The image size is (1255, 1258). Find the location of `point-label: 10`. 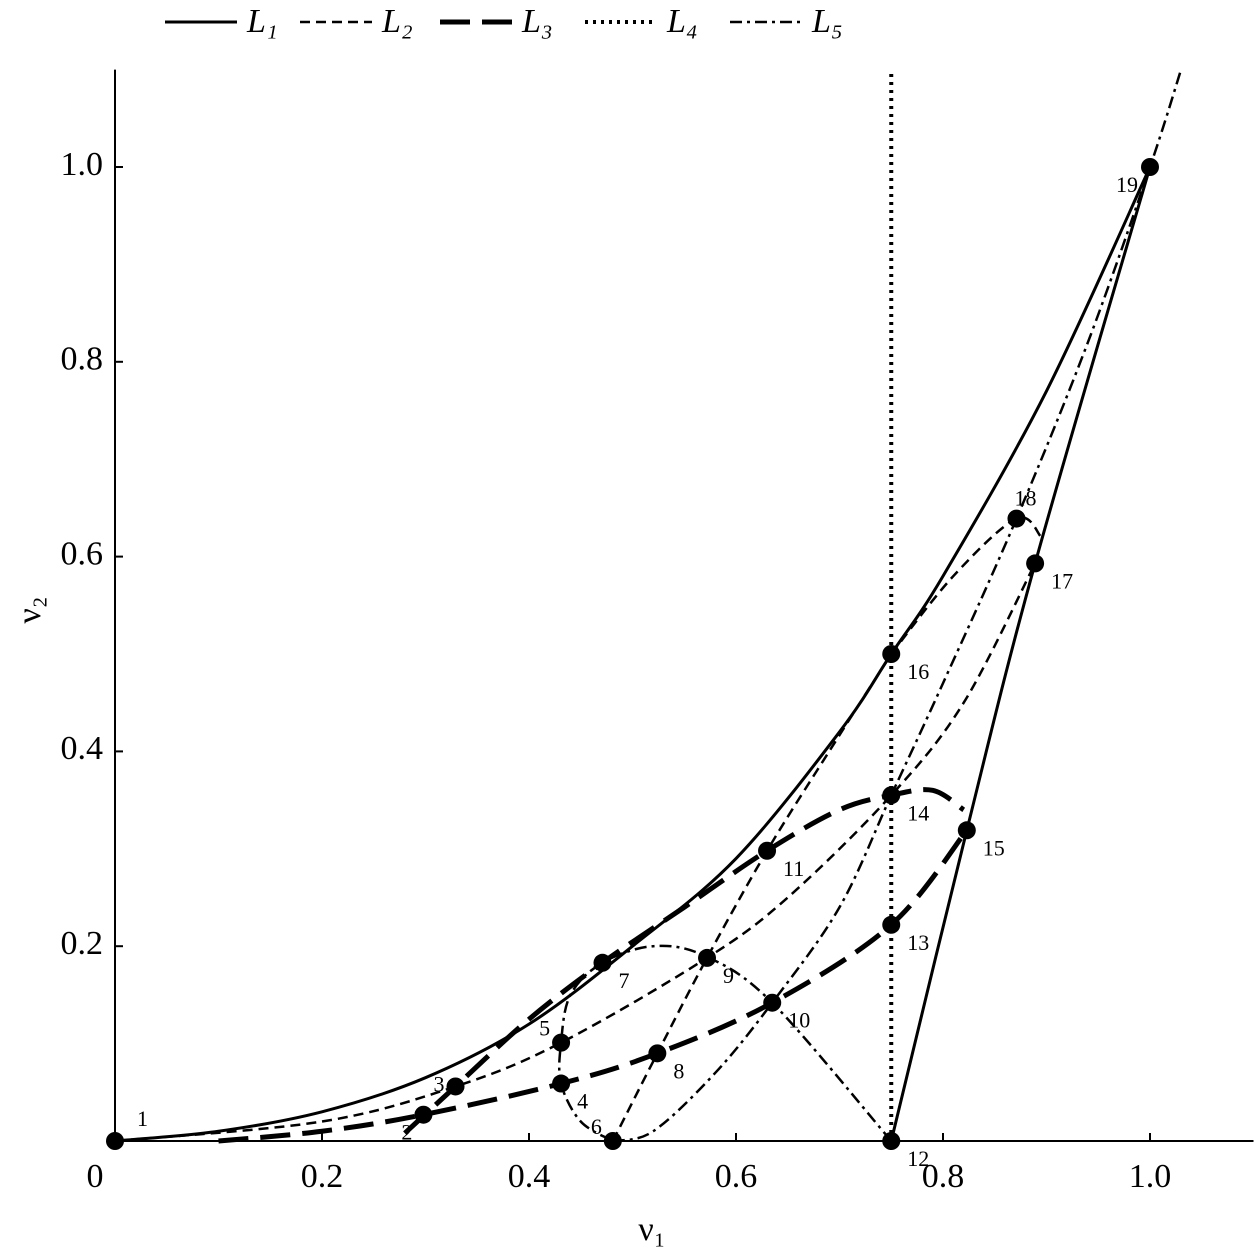

point-label: 10 is located at coordinates (799, 1020).